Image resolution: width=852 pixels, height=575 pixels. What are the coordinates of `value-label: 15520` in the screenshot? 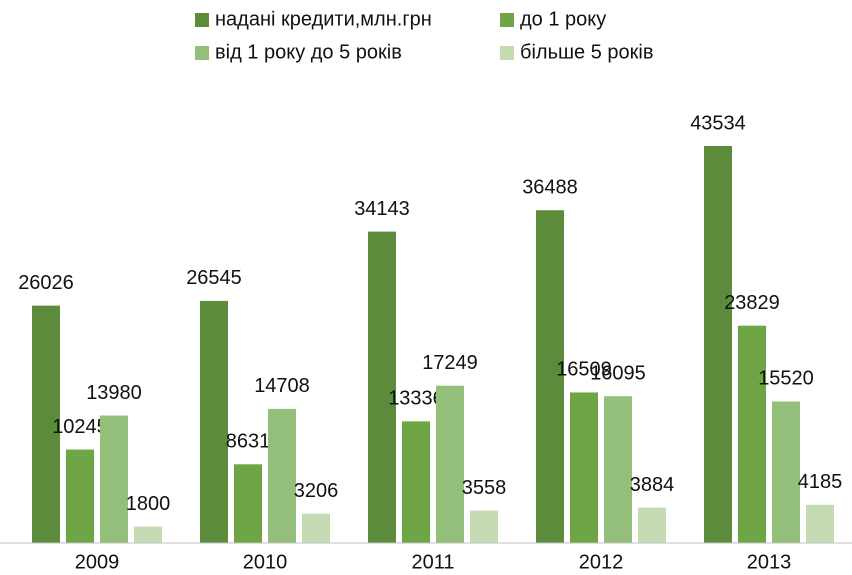 It's located at (786, 379).